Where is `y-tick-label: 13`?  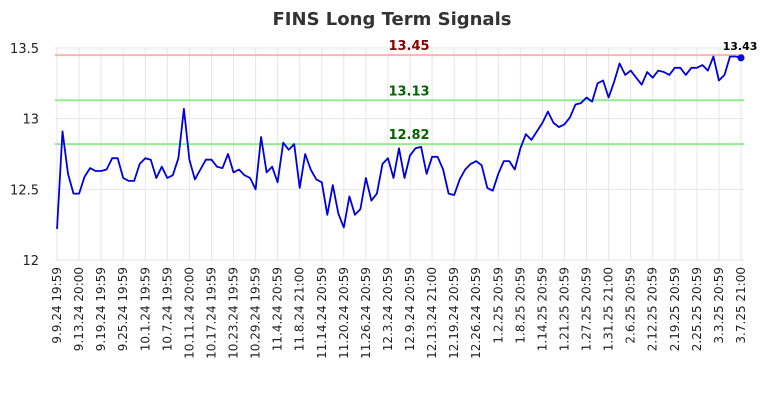 y-tick-label: 13 is located at coordinates (30, 120).